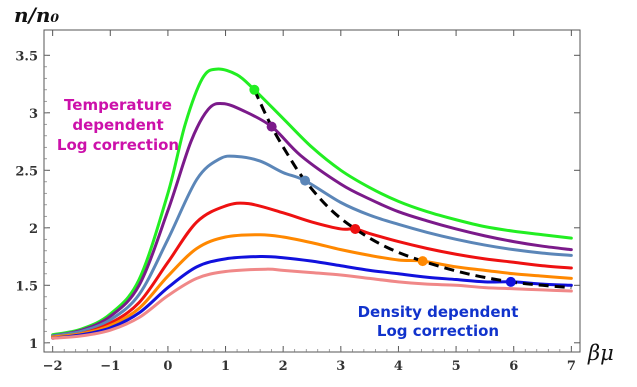 Image resolution: width=637 pixels, height=387 pixels. Describe the element at coordinates (33, 114) in the screenshot. I see `y-tick-label: 3` at that location.